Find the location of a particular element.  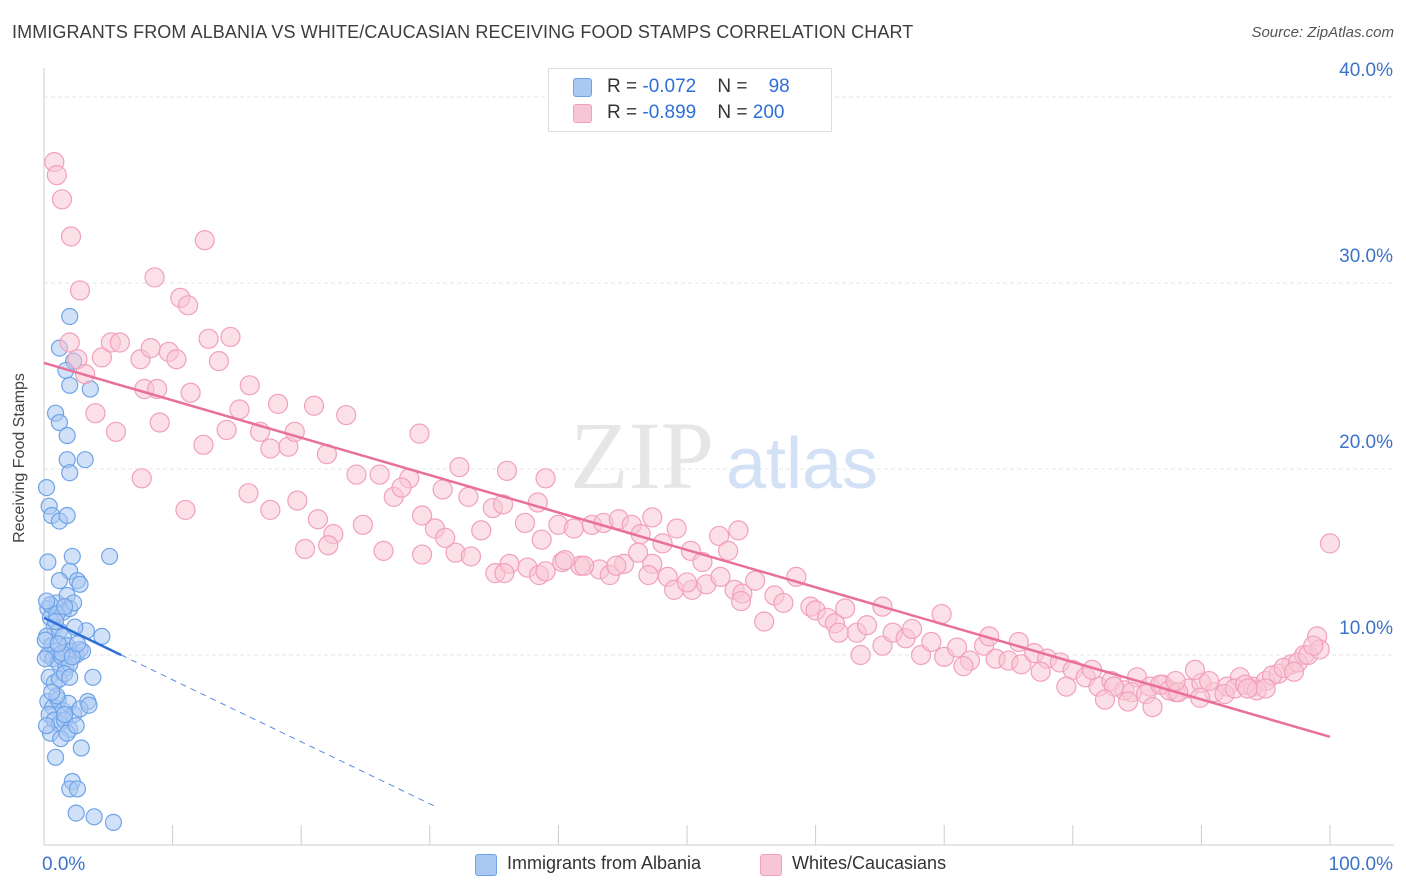

legend-text-albania: R = -0.072 N = 98 is located at coordinates (698, 87).